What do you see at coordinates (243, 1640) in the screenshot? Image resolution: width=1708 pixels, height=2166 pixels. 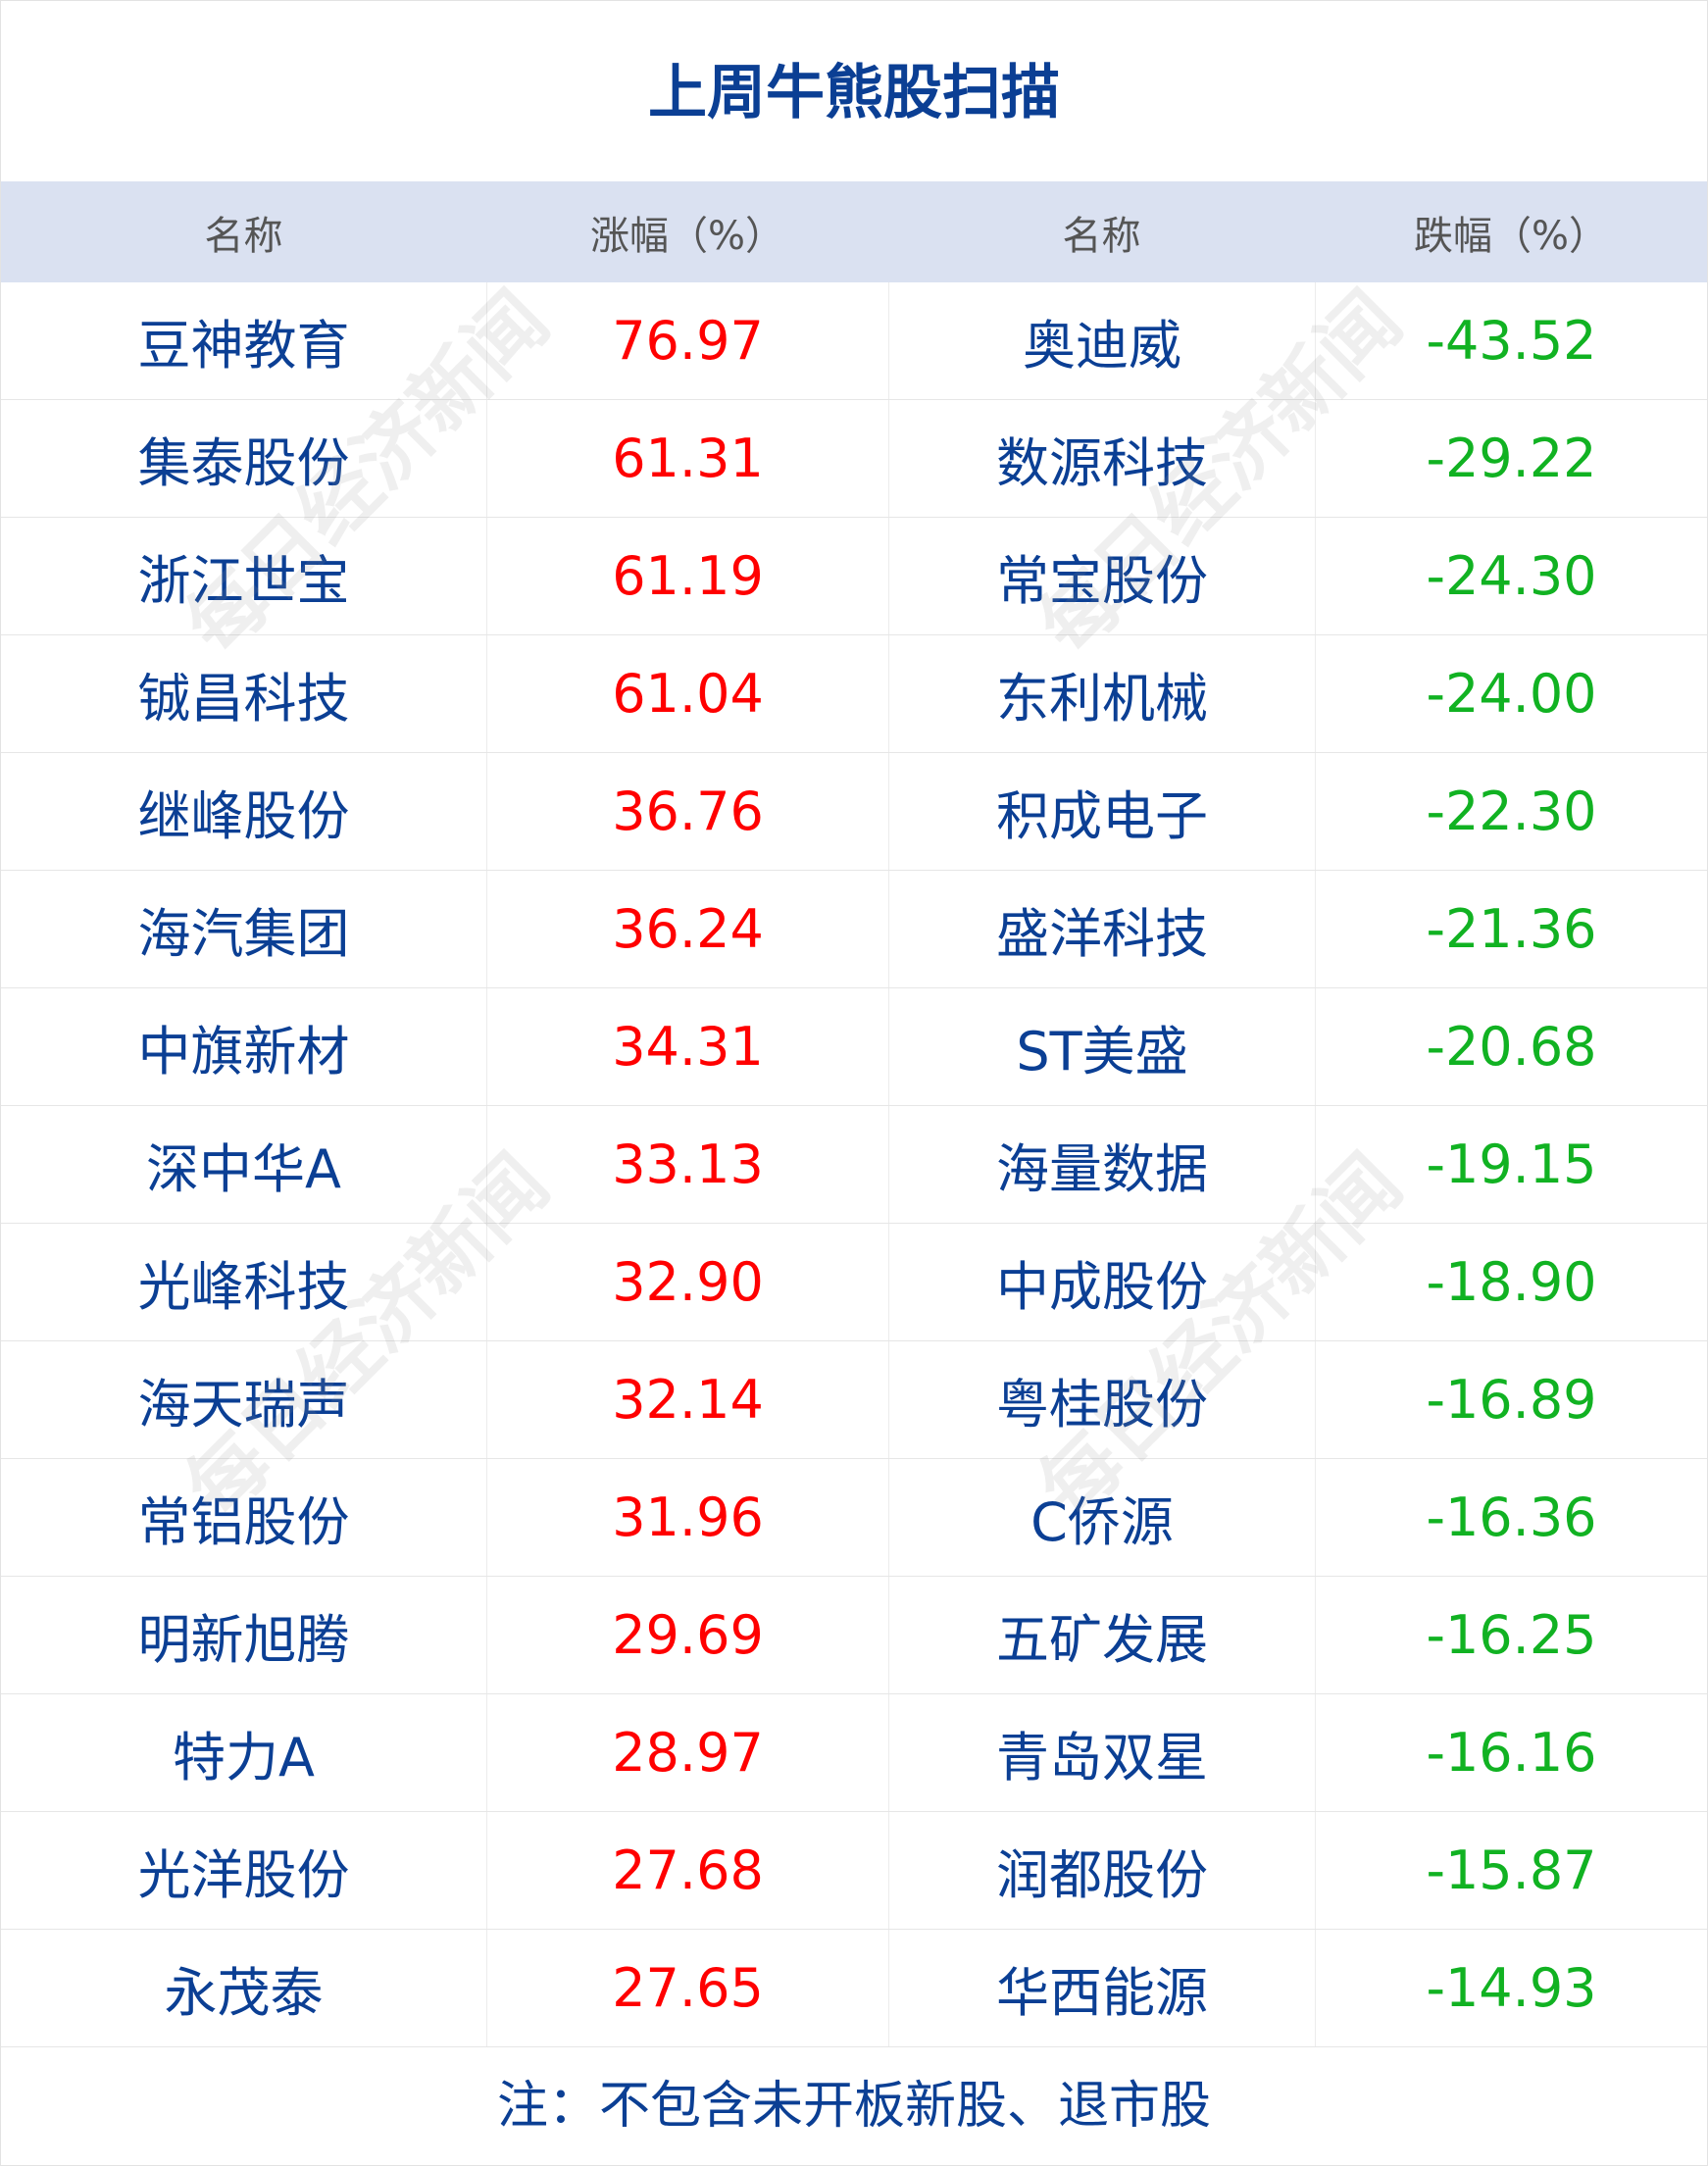 I see `gainer-name: 明新旭腾` at bounding box center [243, 1640].